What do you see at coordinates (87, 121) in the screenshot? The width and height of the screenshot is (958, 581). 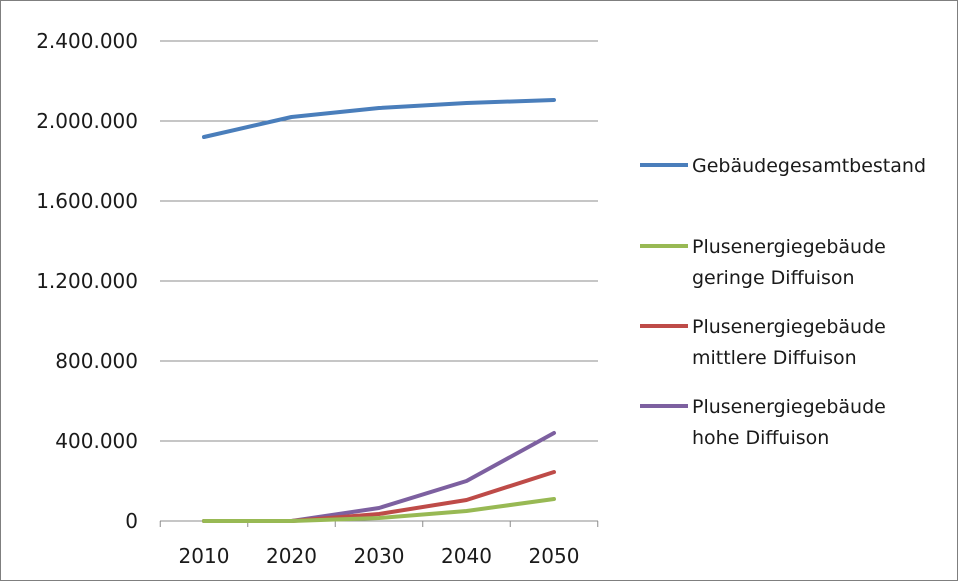 I see `y-tick-label: 2.000.000` at bounding box center [87, 121].